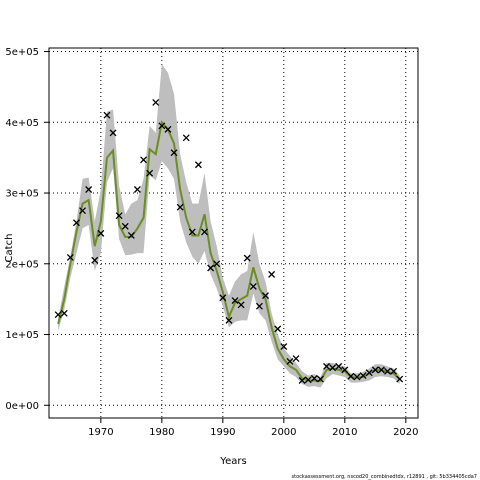 The width and height of the screenshot is (480, 480). What do you see at coordinates (22, 123) in the screenshot?
I see `y-tick-label: 4e+05` at bounding box center [22, 123].